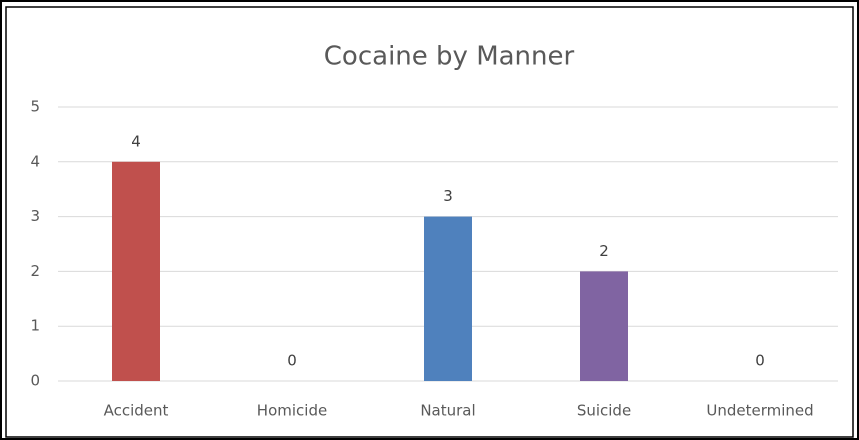 This screenshot has width=859, height=440. Describe the element at coordinates (759, 411) in the screenshot. I see `x-tick-label: Undetermined` at that location.